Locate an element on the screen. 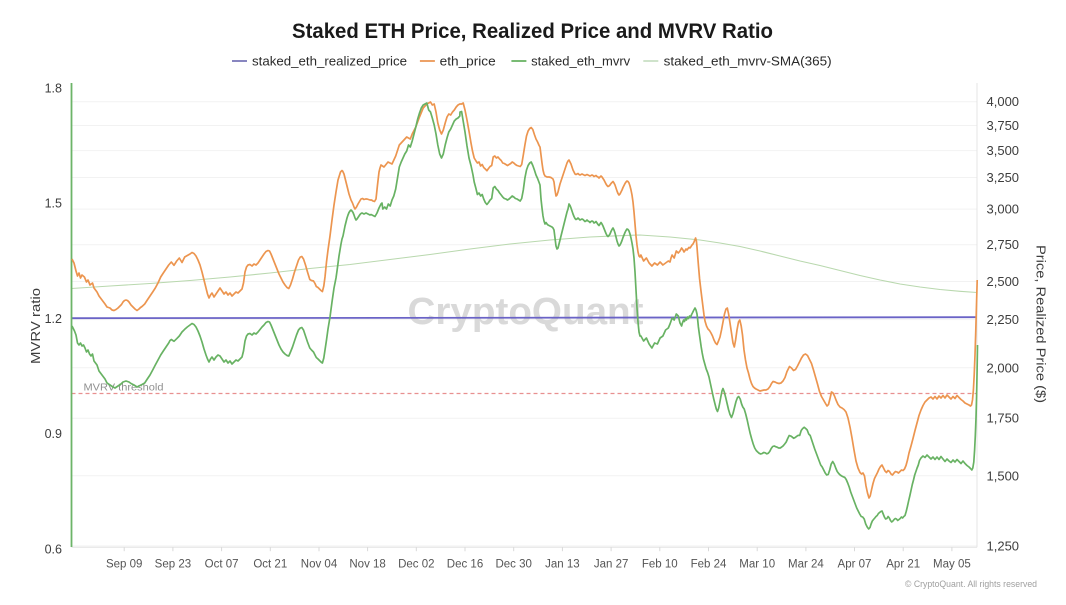 The height and width of the screenshot is (605, 1066). svg-text: Dec 30 is located at coordinates (513, 565).